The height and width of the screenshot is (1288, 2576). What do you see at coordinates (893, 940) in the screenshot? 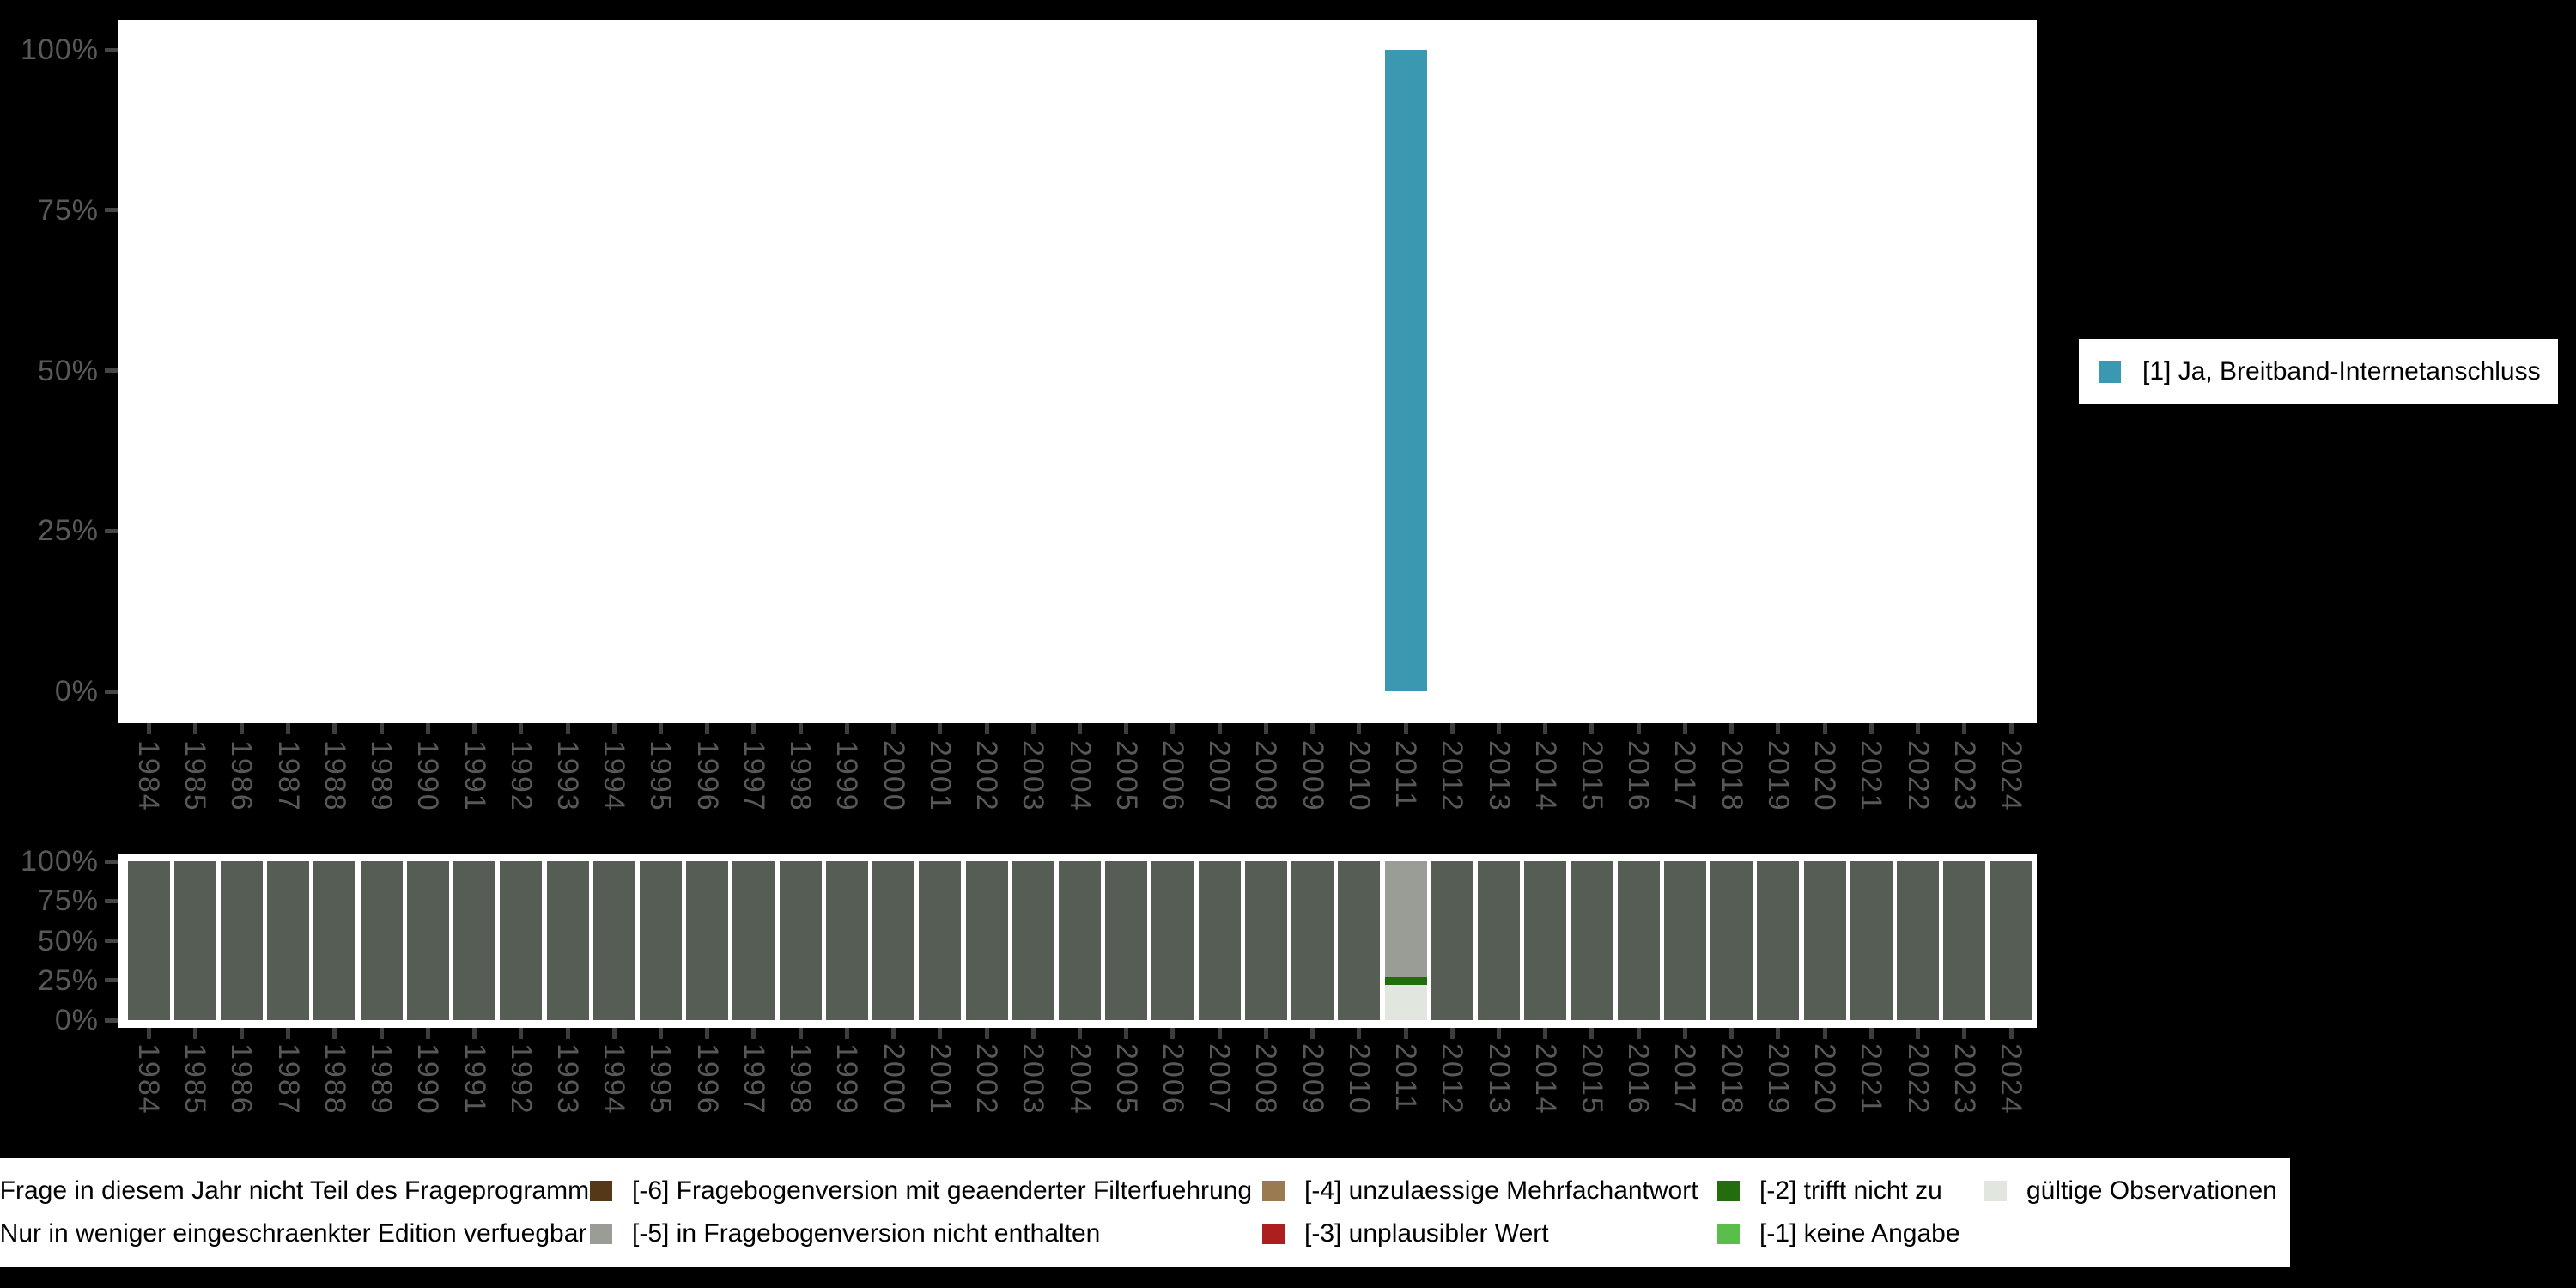
I see `missing-bar-2000` at bounding box center [893, 940].